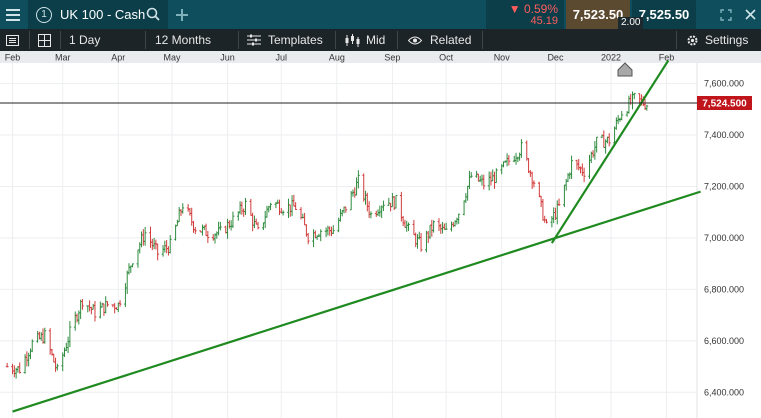 This screenshot has height=418, width=761. Describe the element at coordinates (85, 40) in the screenshot. I see `interval-selector: 1 Day` at that location.